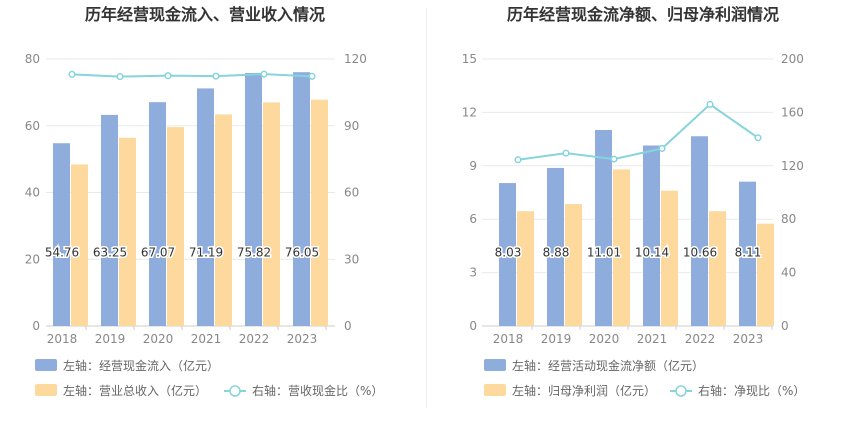 The height and width of the screenshot is (438, 850). Describe the element at coordinates (556, 339) in the screenshot. I see `chart2-x-tick-label: 2019` at that location.